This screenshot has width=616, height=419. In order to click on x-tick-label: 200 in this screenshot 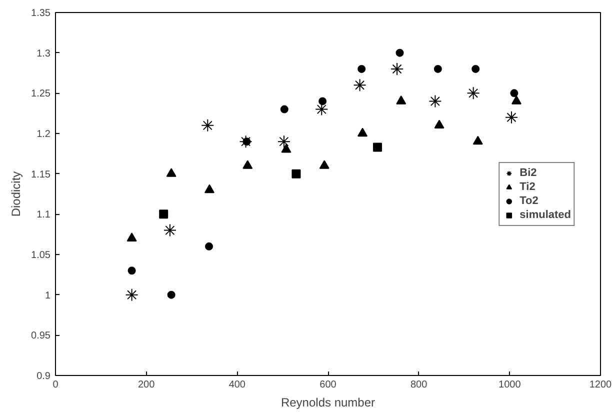, I will do `click(147, 385)`.